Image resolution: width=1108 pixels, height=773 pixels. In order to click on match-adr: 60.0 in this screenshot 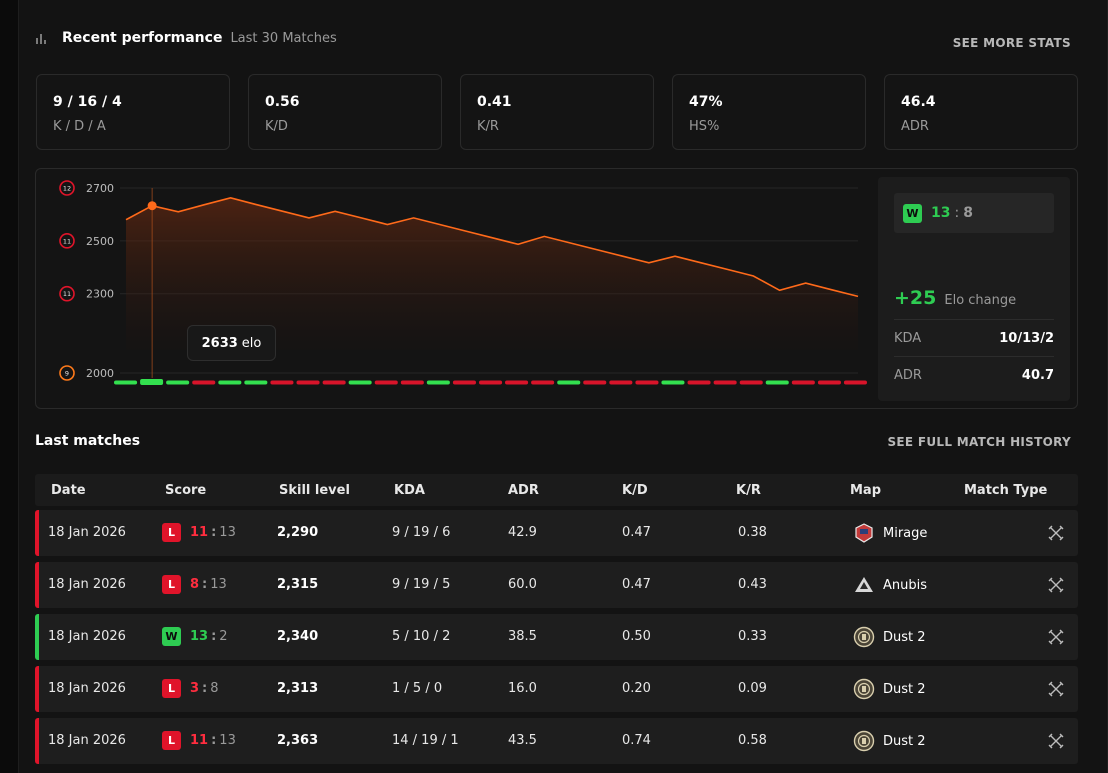, I will do `click(522, 584)`.